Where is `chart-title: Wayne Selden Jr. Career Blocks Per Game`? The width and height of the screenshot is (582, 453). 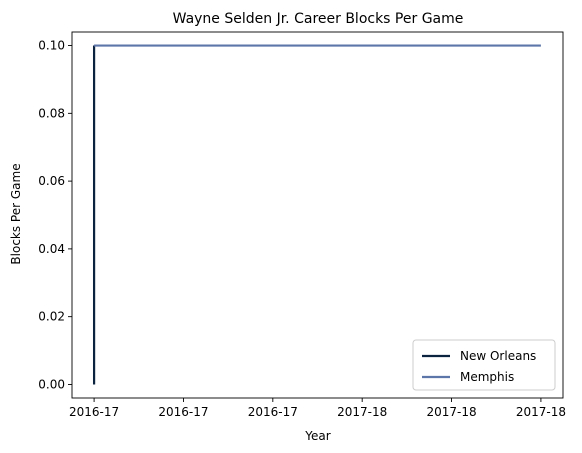 chart-title: Wayne Selden Jr. Career Blocks Per Game is located at coordinates (318, 19).